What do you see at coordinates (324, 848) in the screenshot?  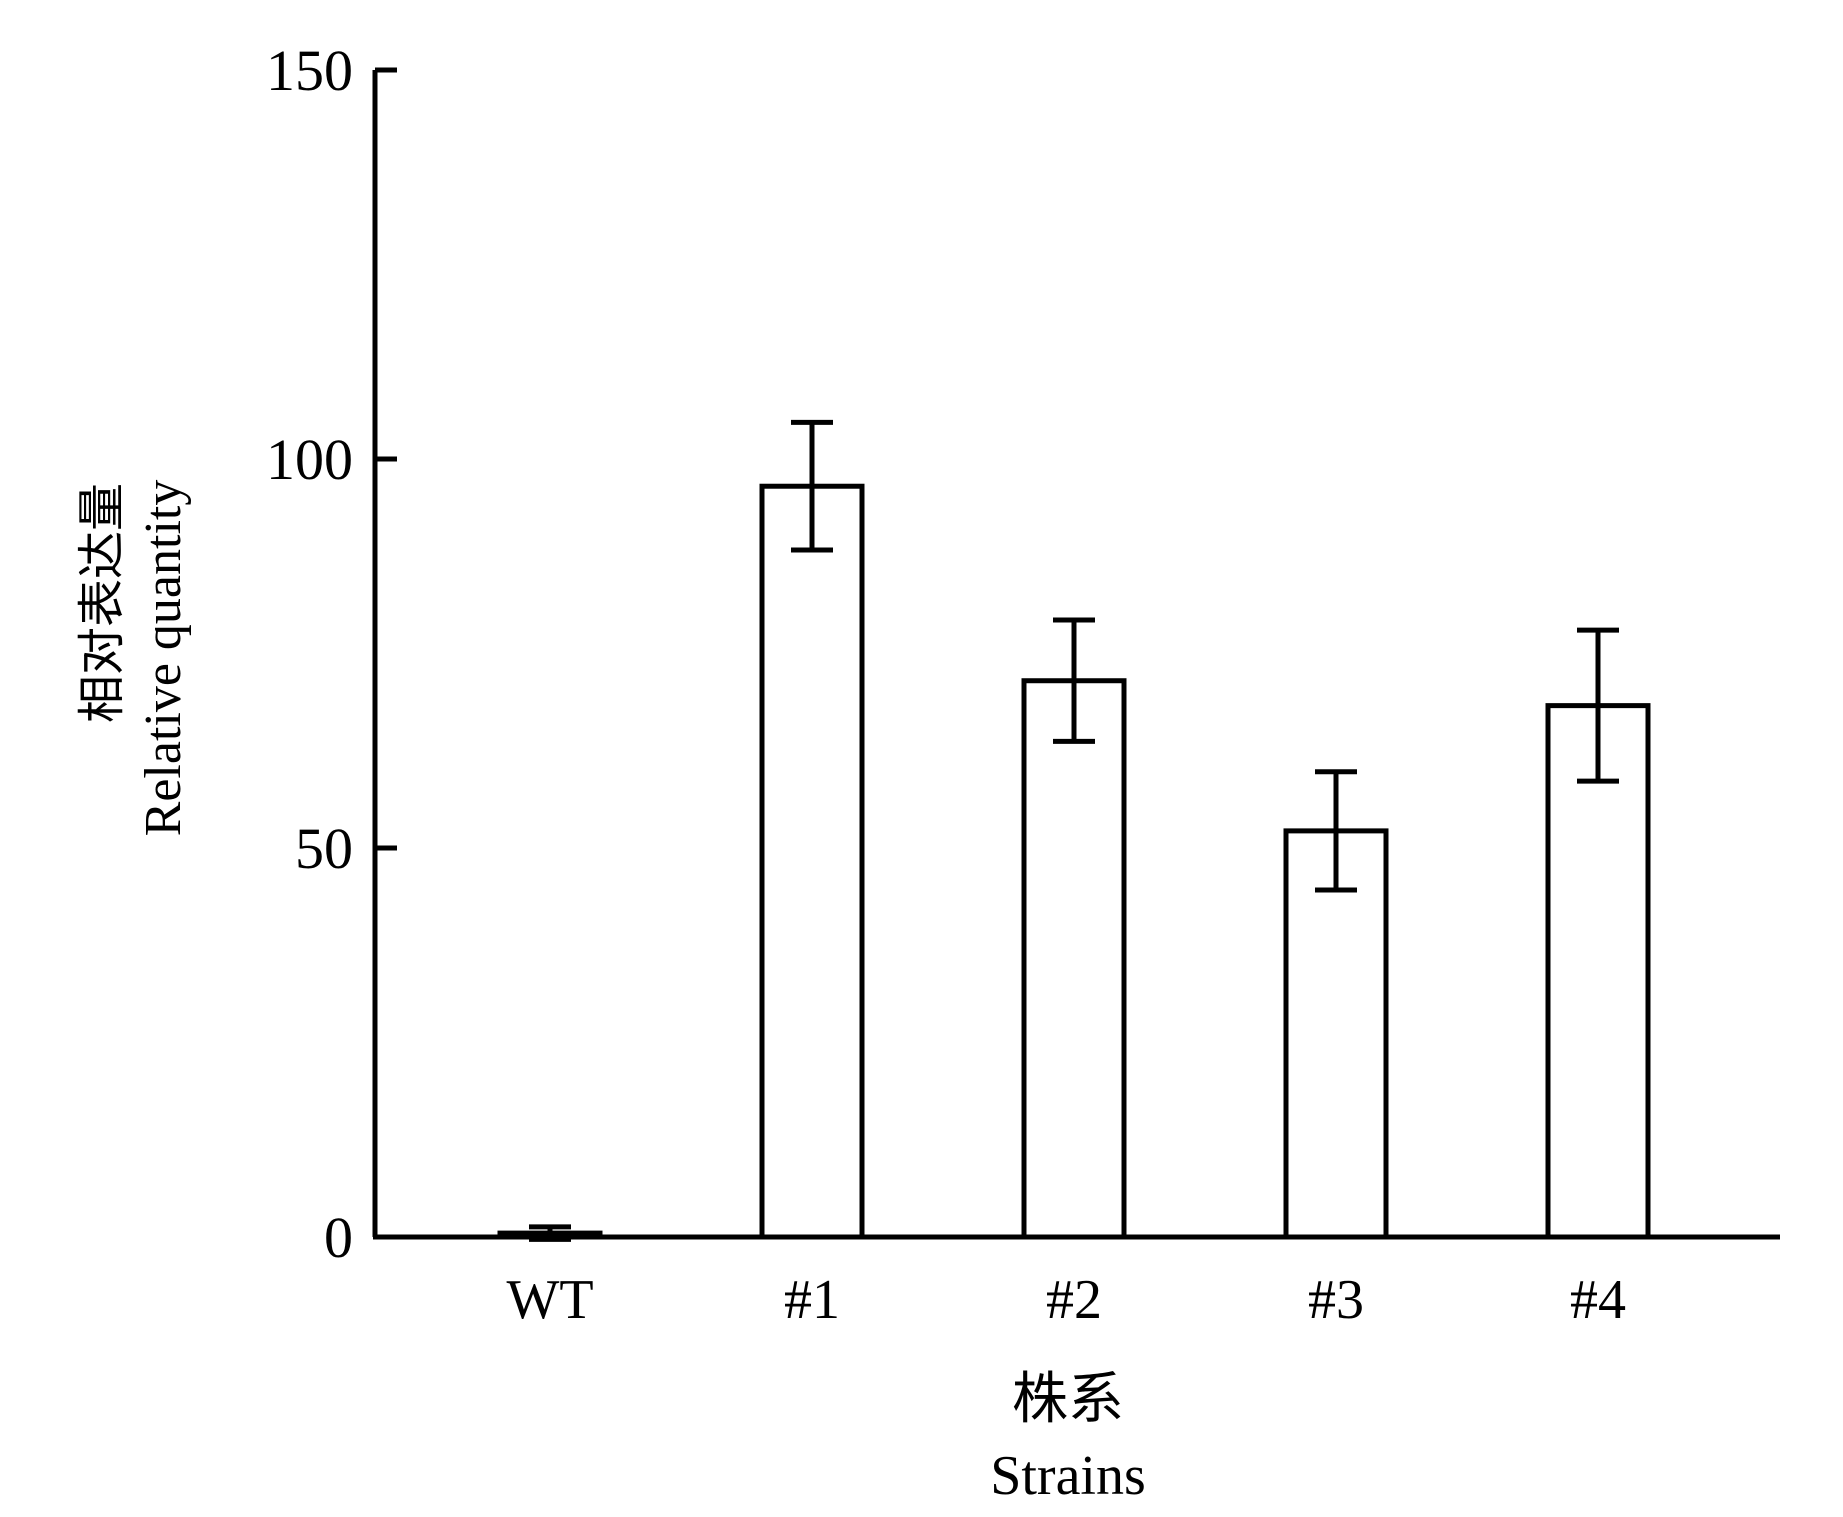 I see `y-tick-label: 50` at bounding box center [324, 848].